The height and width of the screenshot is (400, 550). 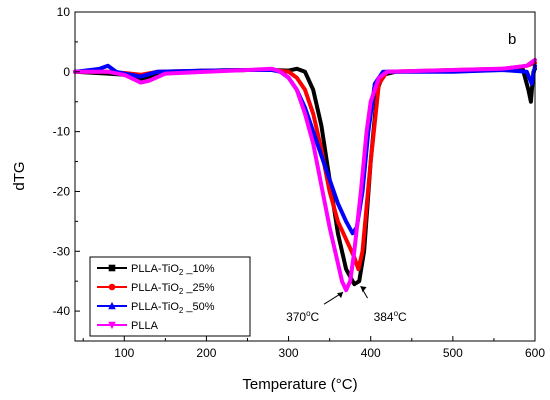 I want to click on x-tick-label: 200, so click(x=206, y=353).